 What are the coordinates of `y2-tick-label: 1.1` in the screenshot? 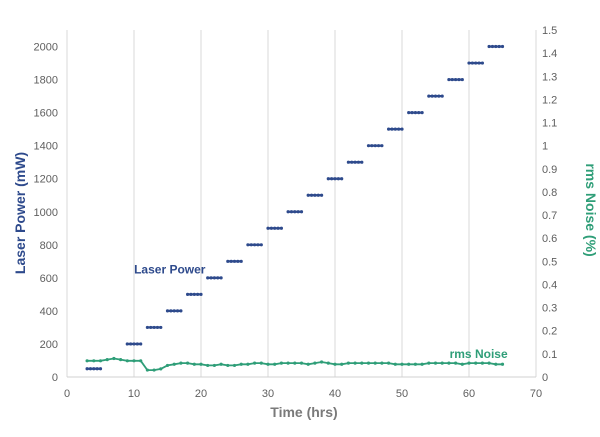 It's located at (549, 124).